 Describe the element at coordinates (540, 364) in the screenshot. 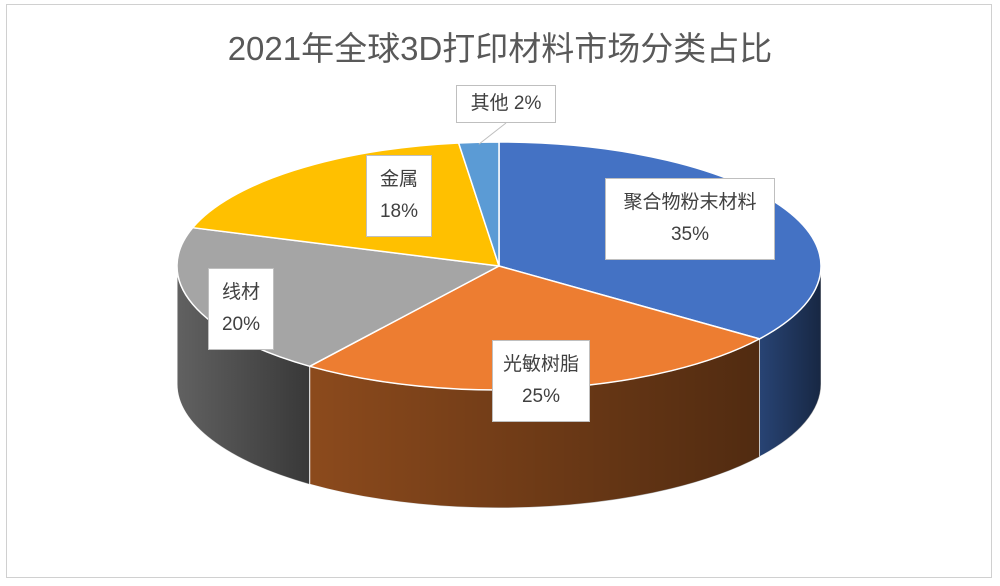

I see `slice-label-name: 光敏树脂` at that location.